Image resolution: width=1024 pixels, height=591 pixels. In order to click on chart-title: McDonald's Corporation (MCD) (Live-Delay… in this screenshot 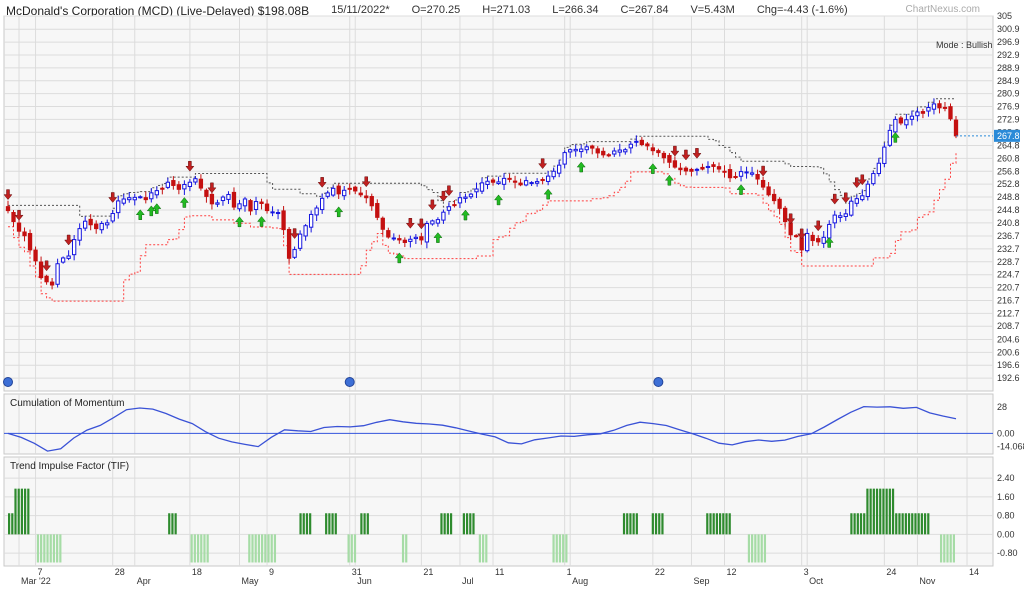, I will do `click(158, 11)`.